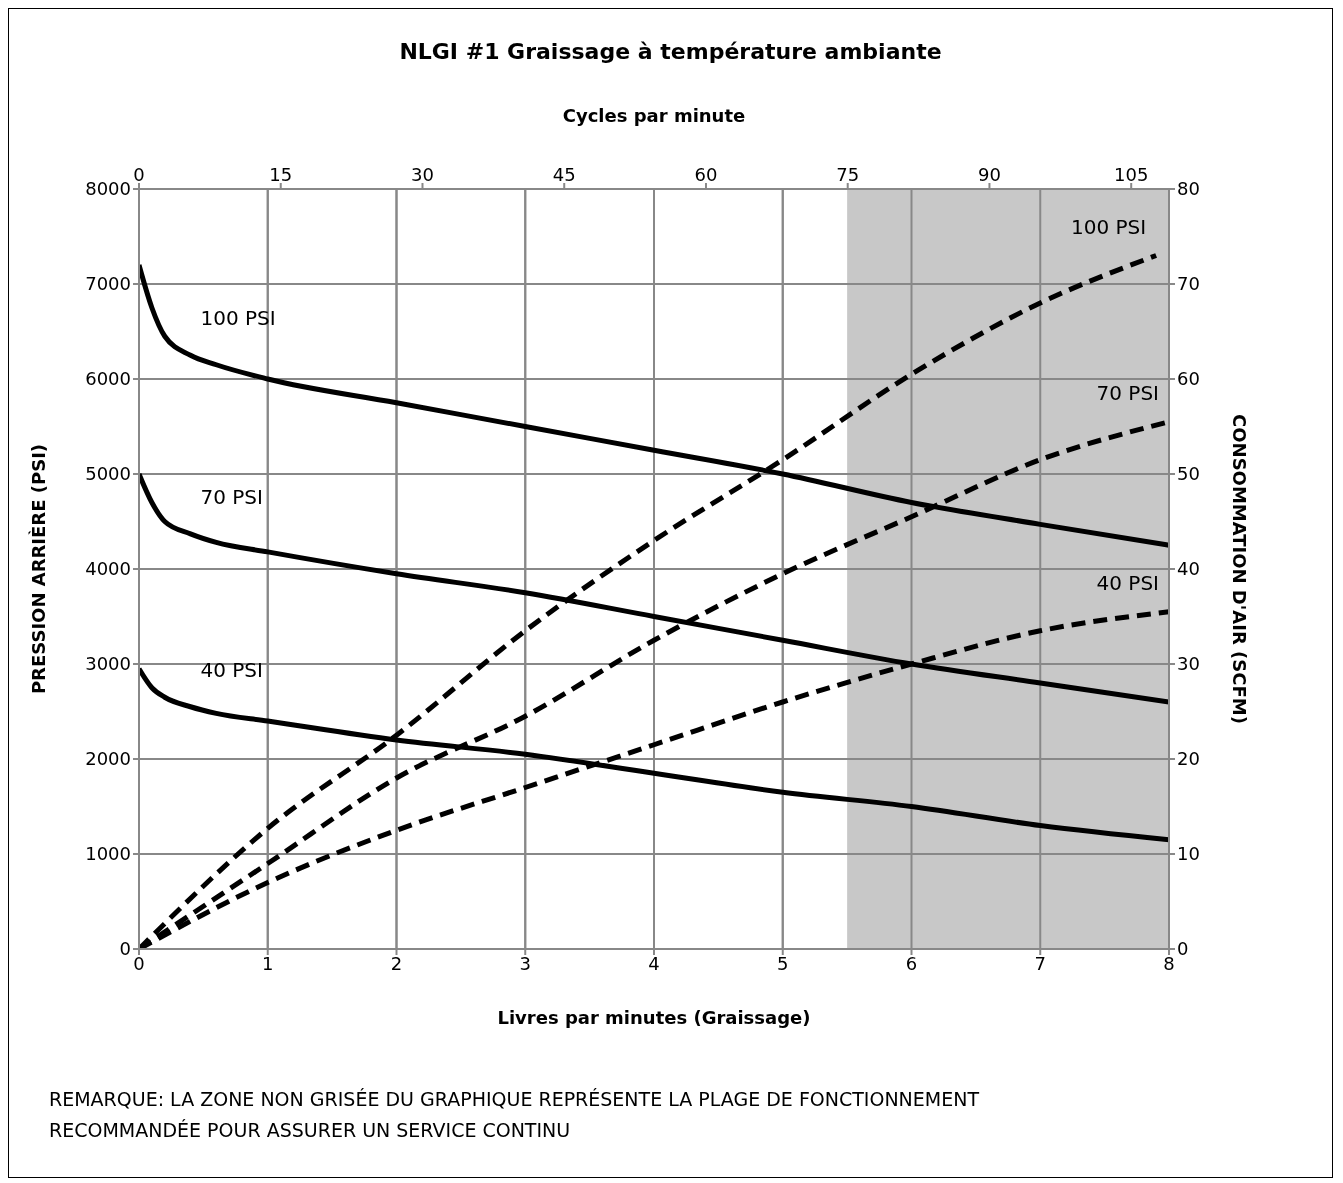 The width and height of the screenshot is (1343, 1183). What do you see at coordinates (139, 963) in the screenshot?
I see `x-tick-label: 0` at bounding box center [139, 963].